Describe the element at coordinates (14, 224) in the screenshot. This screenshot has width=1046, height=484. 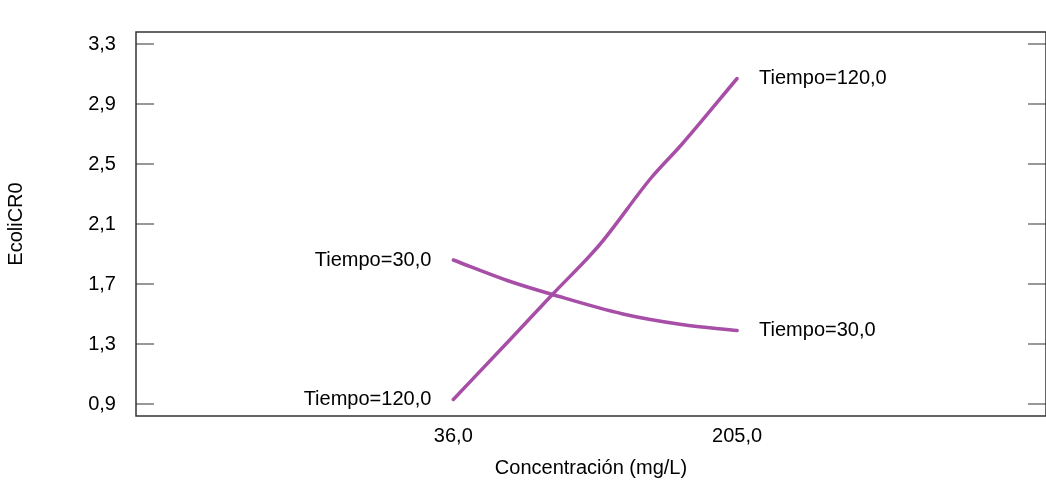
I see `y-axis-title: EcoliCR0` at that location.